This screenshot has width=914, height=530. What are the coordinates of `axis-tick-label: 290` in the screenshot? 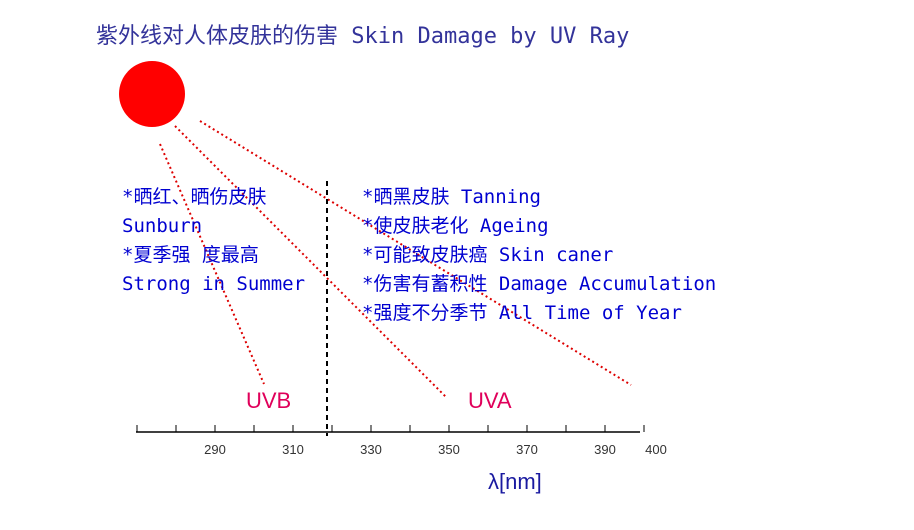 It's located at (215, 449).